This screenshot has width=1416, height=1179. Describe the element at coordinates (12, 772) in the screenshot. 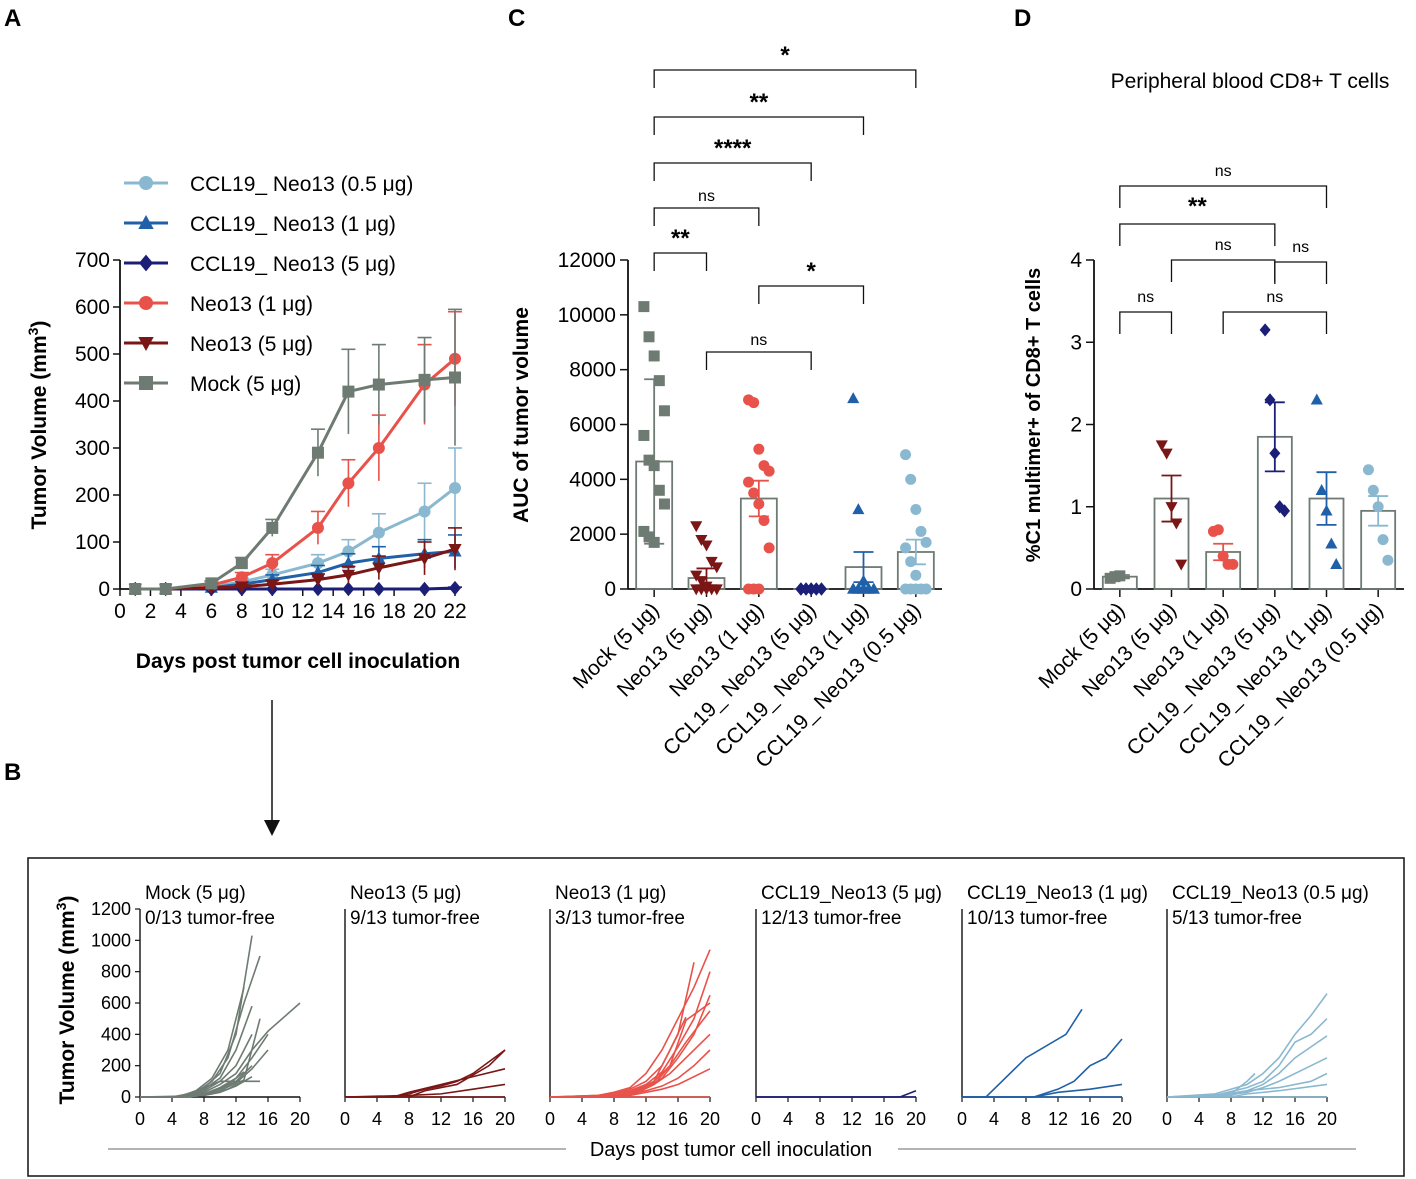

I see `panel-label-b: B` at that location.